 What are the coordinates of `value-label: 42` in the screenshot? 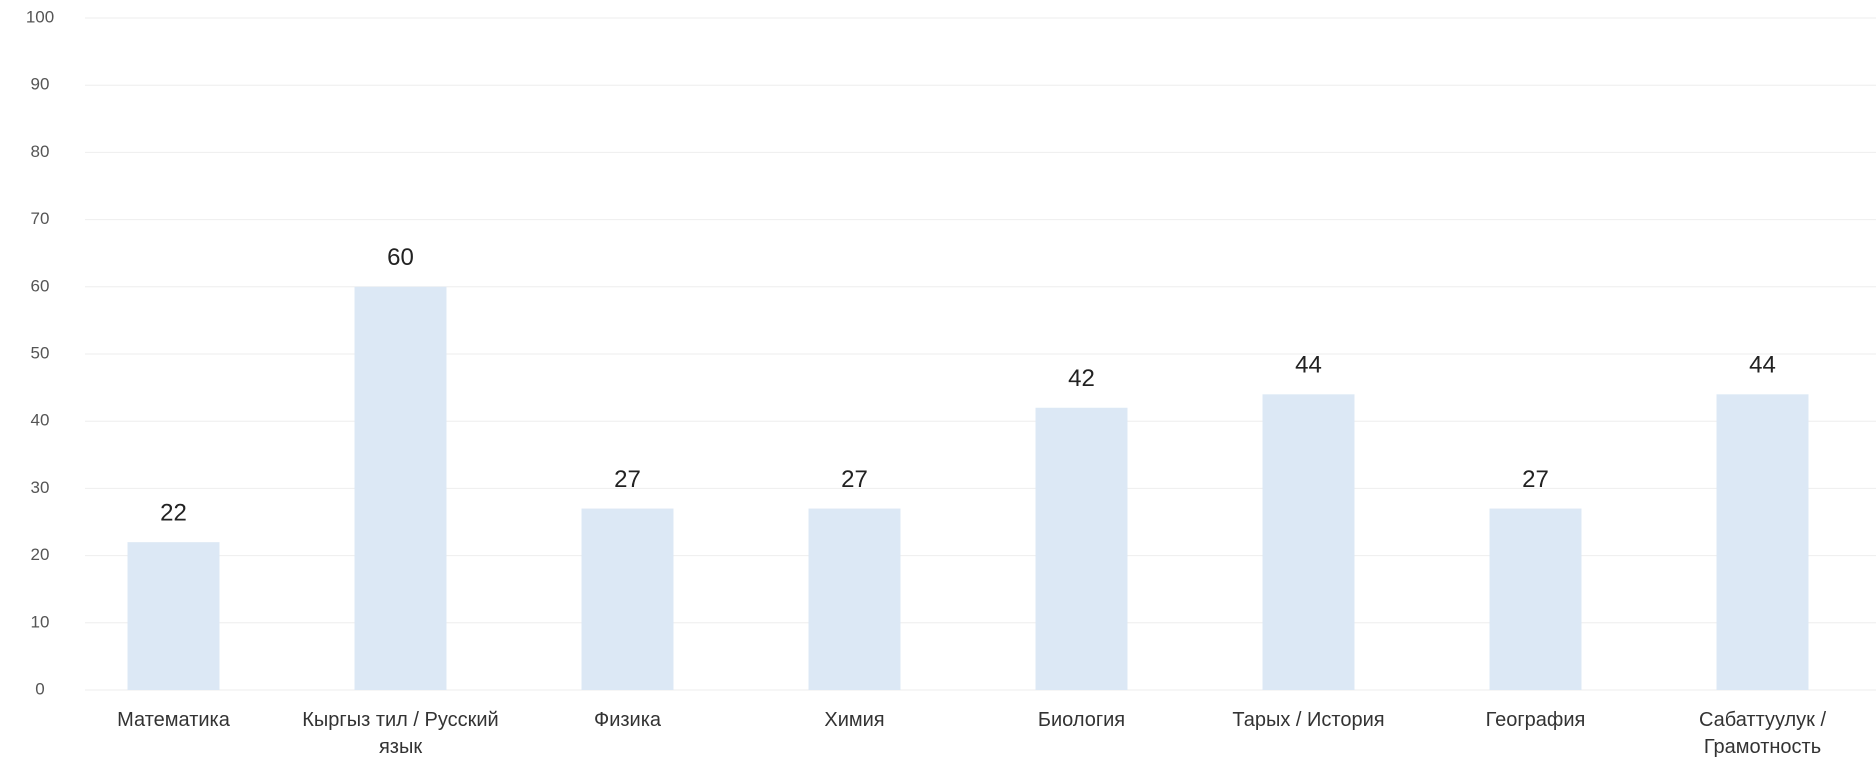 It's located at (1081, 378).